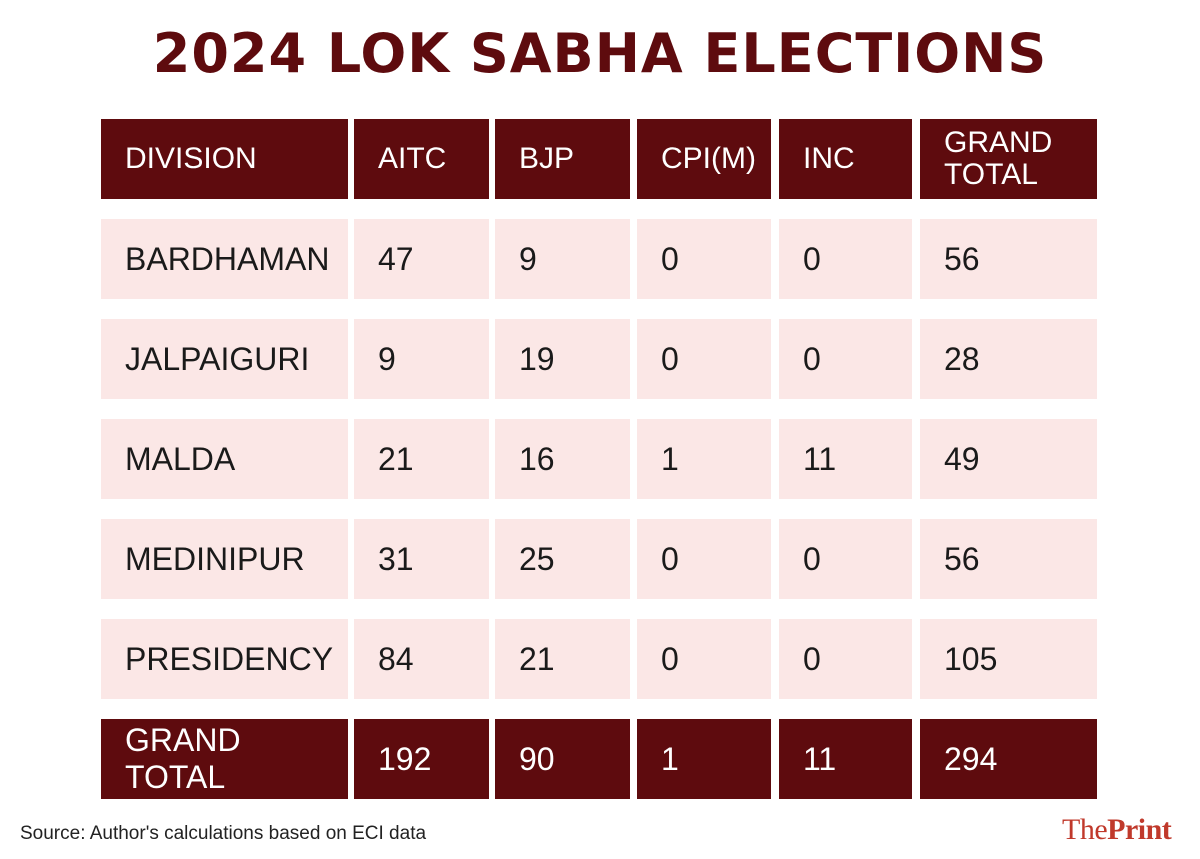 This screenshot has width=1200, height=859. Describe the element at coordinates (1008, 759) in the screenshot. I see `total-cell: 294` at that location.